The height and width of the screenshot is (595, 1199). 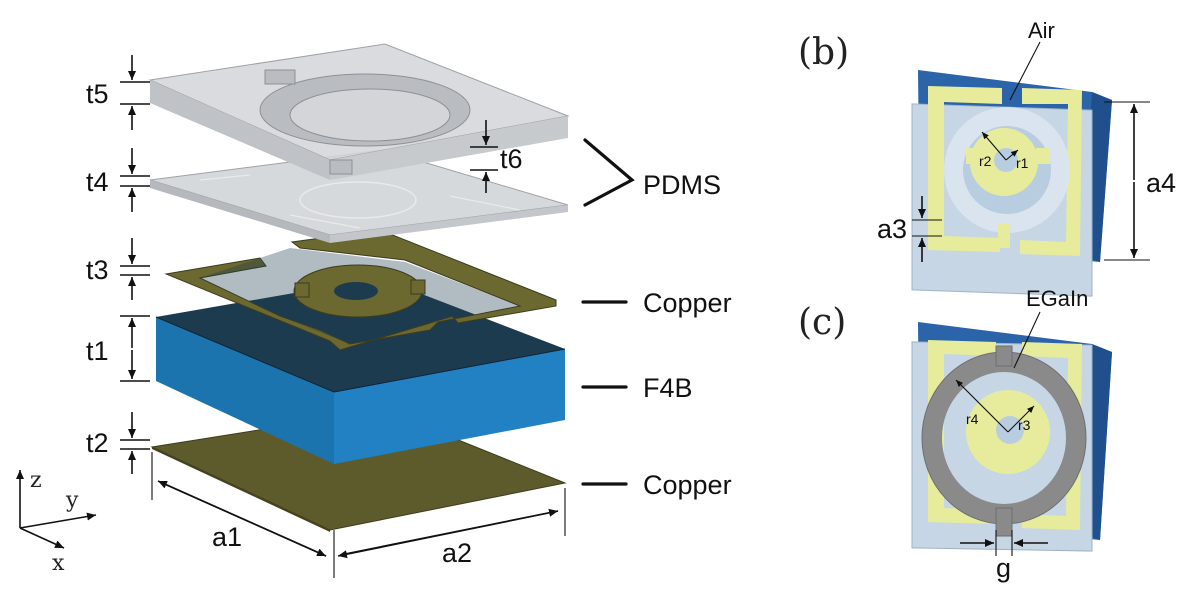 What do you see at coordinates (982, 406) in the screenshot?
I see `r4-arrow` at bounding box center [982, 406].